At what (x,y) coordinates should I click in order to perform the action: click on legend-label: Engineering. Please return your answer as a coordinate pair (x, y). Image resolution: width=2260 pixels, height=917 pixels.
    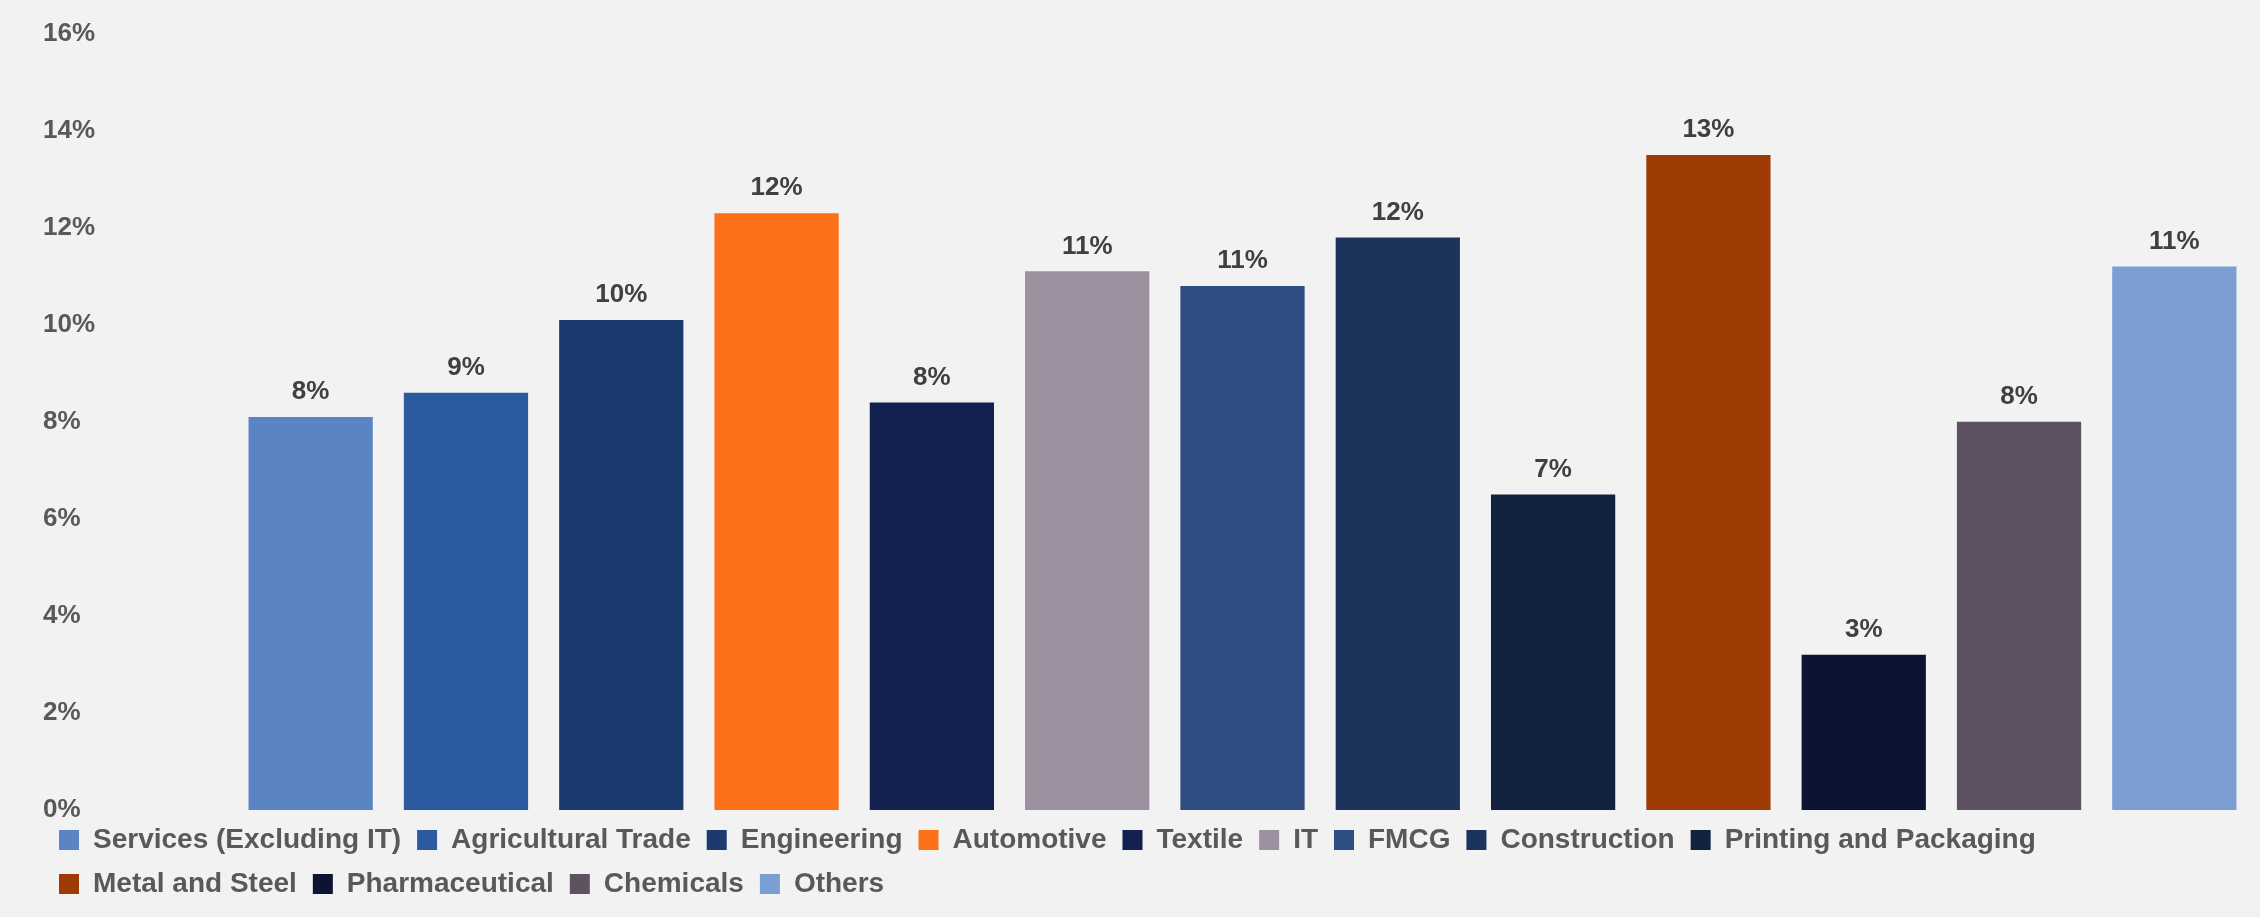
    Looking at the image, I should click on (821, 838).